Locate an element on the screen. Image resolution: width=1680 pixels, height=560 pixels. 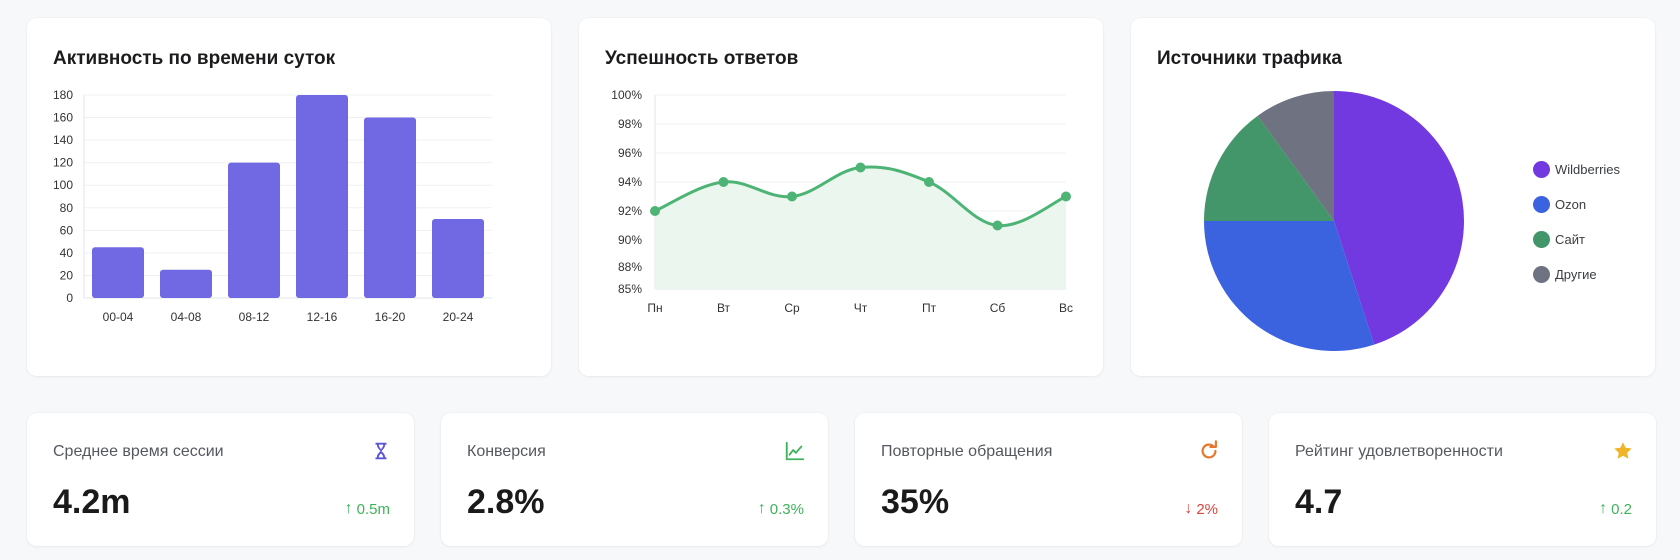
kpi-delta-value: 0.3% is located at coordinates (786, 509).